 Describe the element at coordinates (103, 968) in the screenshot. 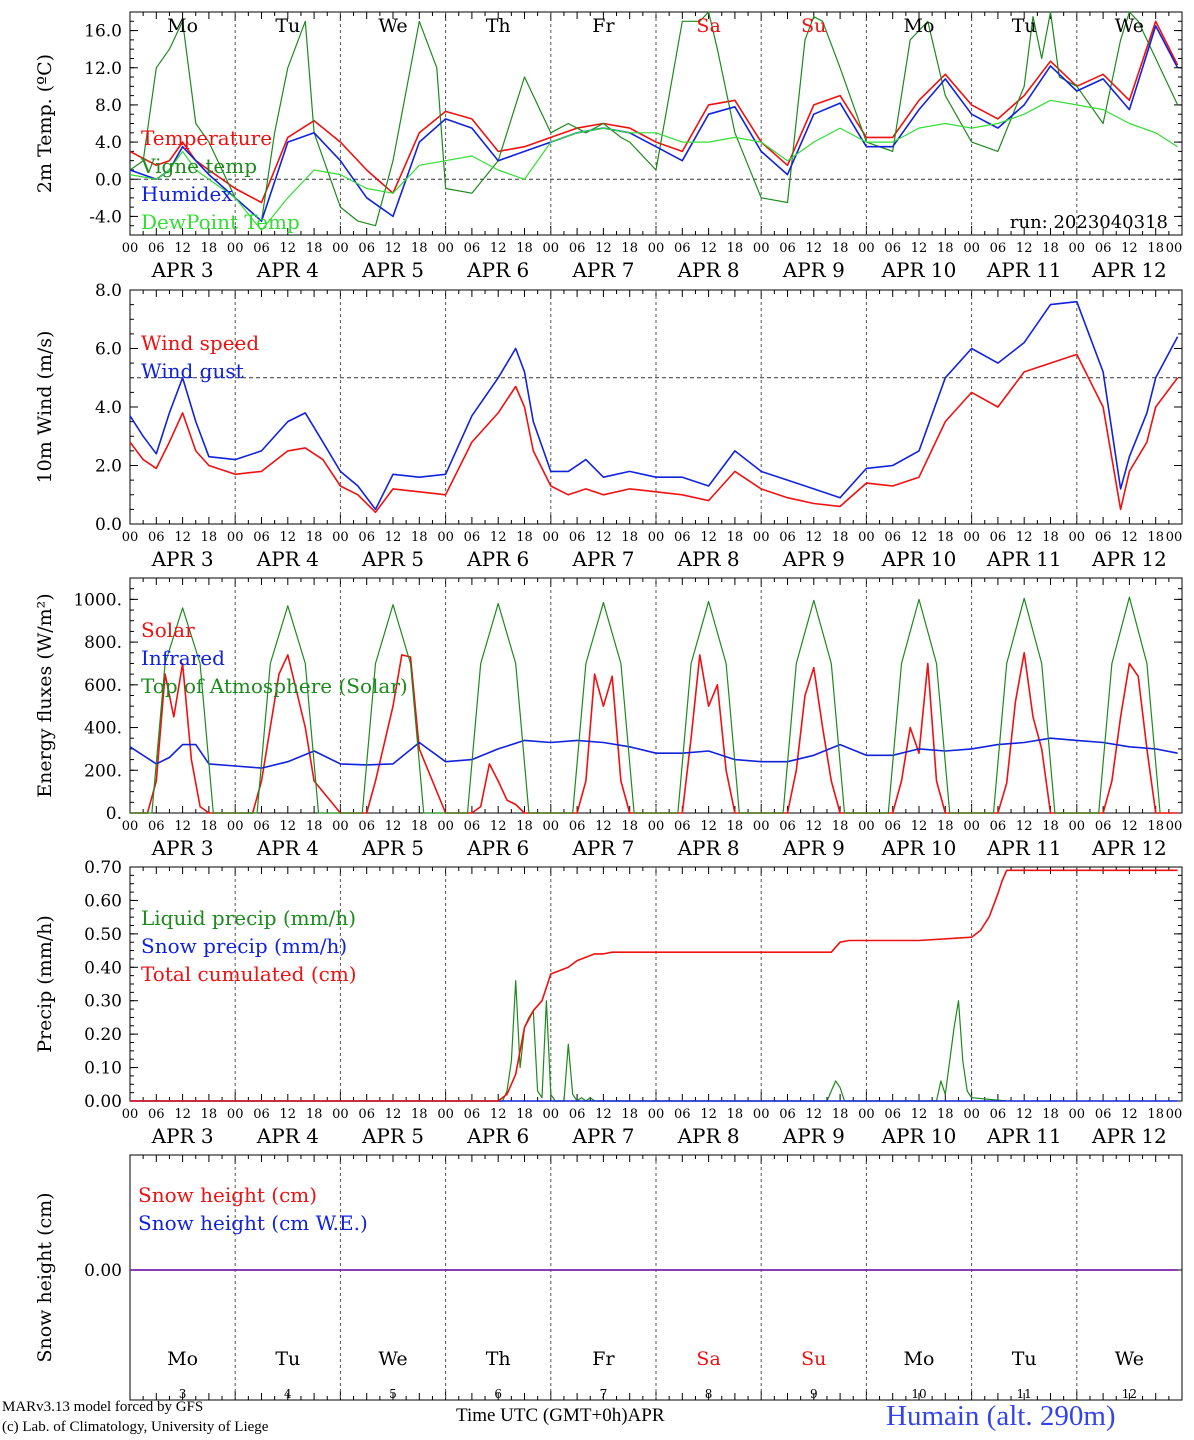

I see `y-tick-label: 0.40` at that location.